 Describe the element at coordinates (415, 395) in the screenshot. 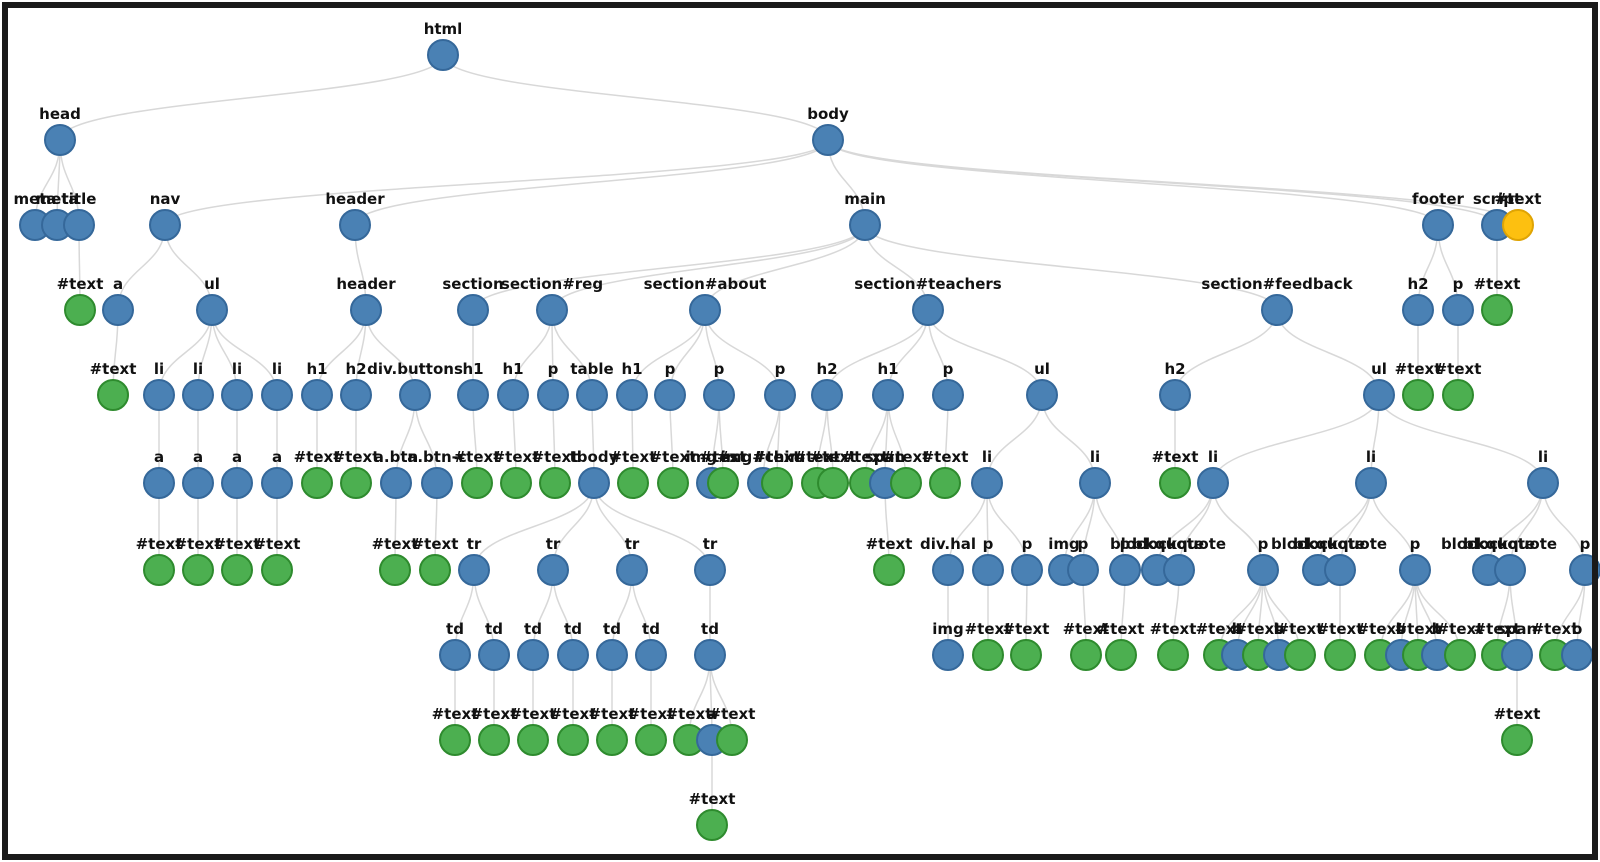

I see `tree-node-div.buttons-31` at that location.